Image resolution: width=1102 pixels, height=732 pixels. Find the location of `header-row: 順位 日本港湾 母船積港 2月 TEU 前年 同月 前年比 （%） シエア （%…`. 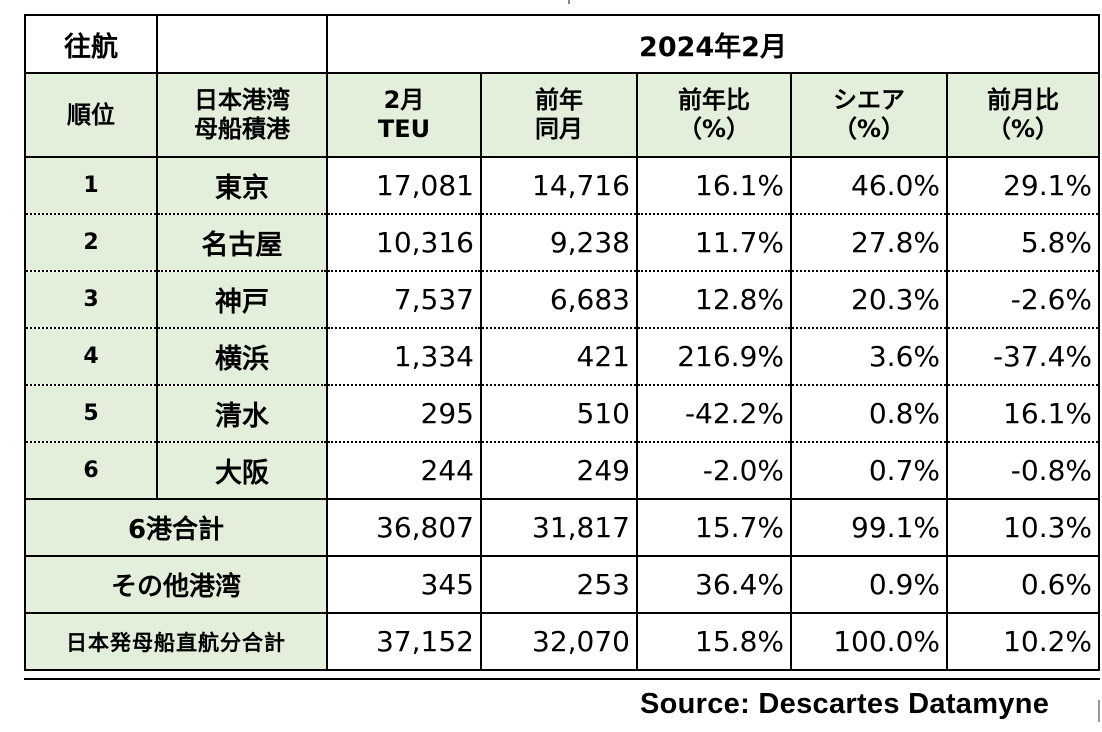

header-row: 順位 日本港湾 母船積港 2月 TEU 前年 同月 前年比 （%） シエア （%… is located at coordinates (562, 115).